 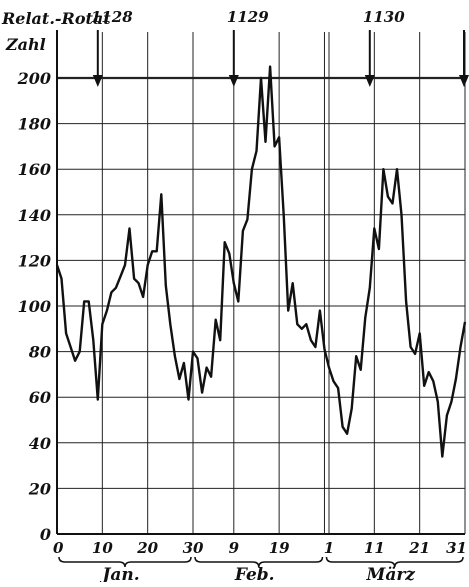 What do you see at coordinates (193, 548) in the screenshot?
I see `x-tick-label-3: 30` at bounding box center [193, 548].